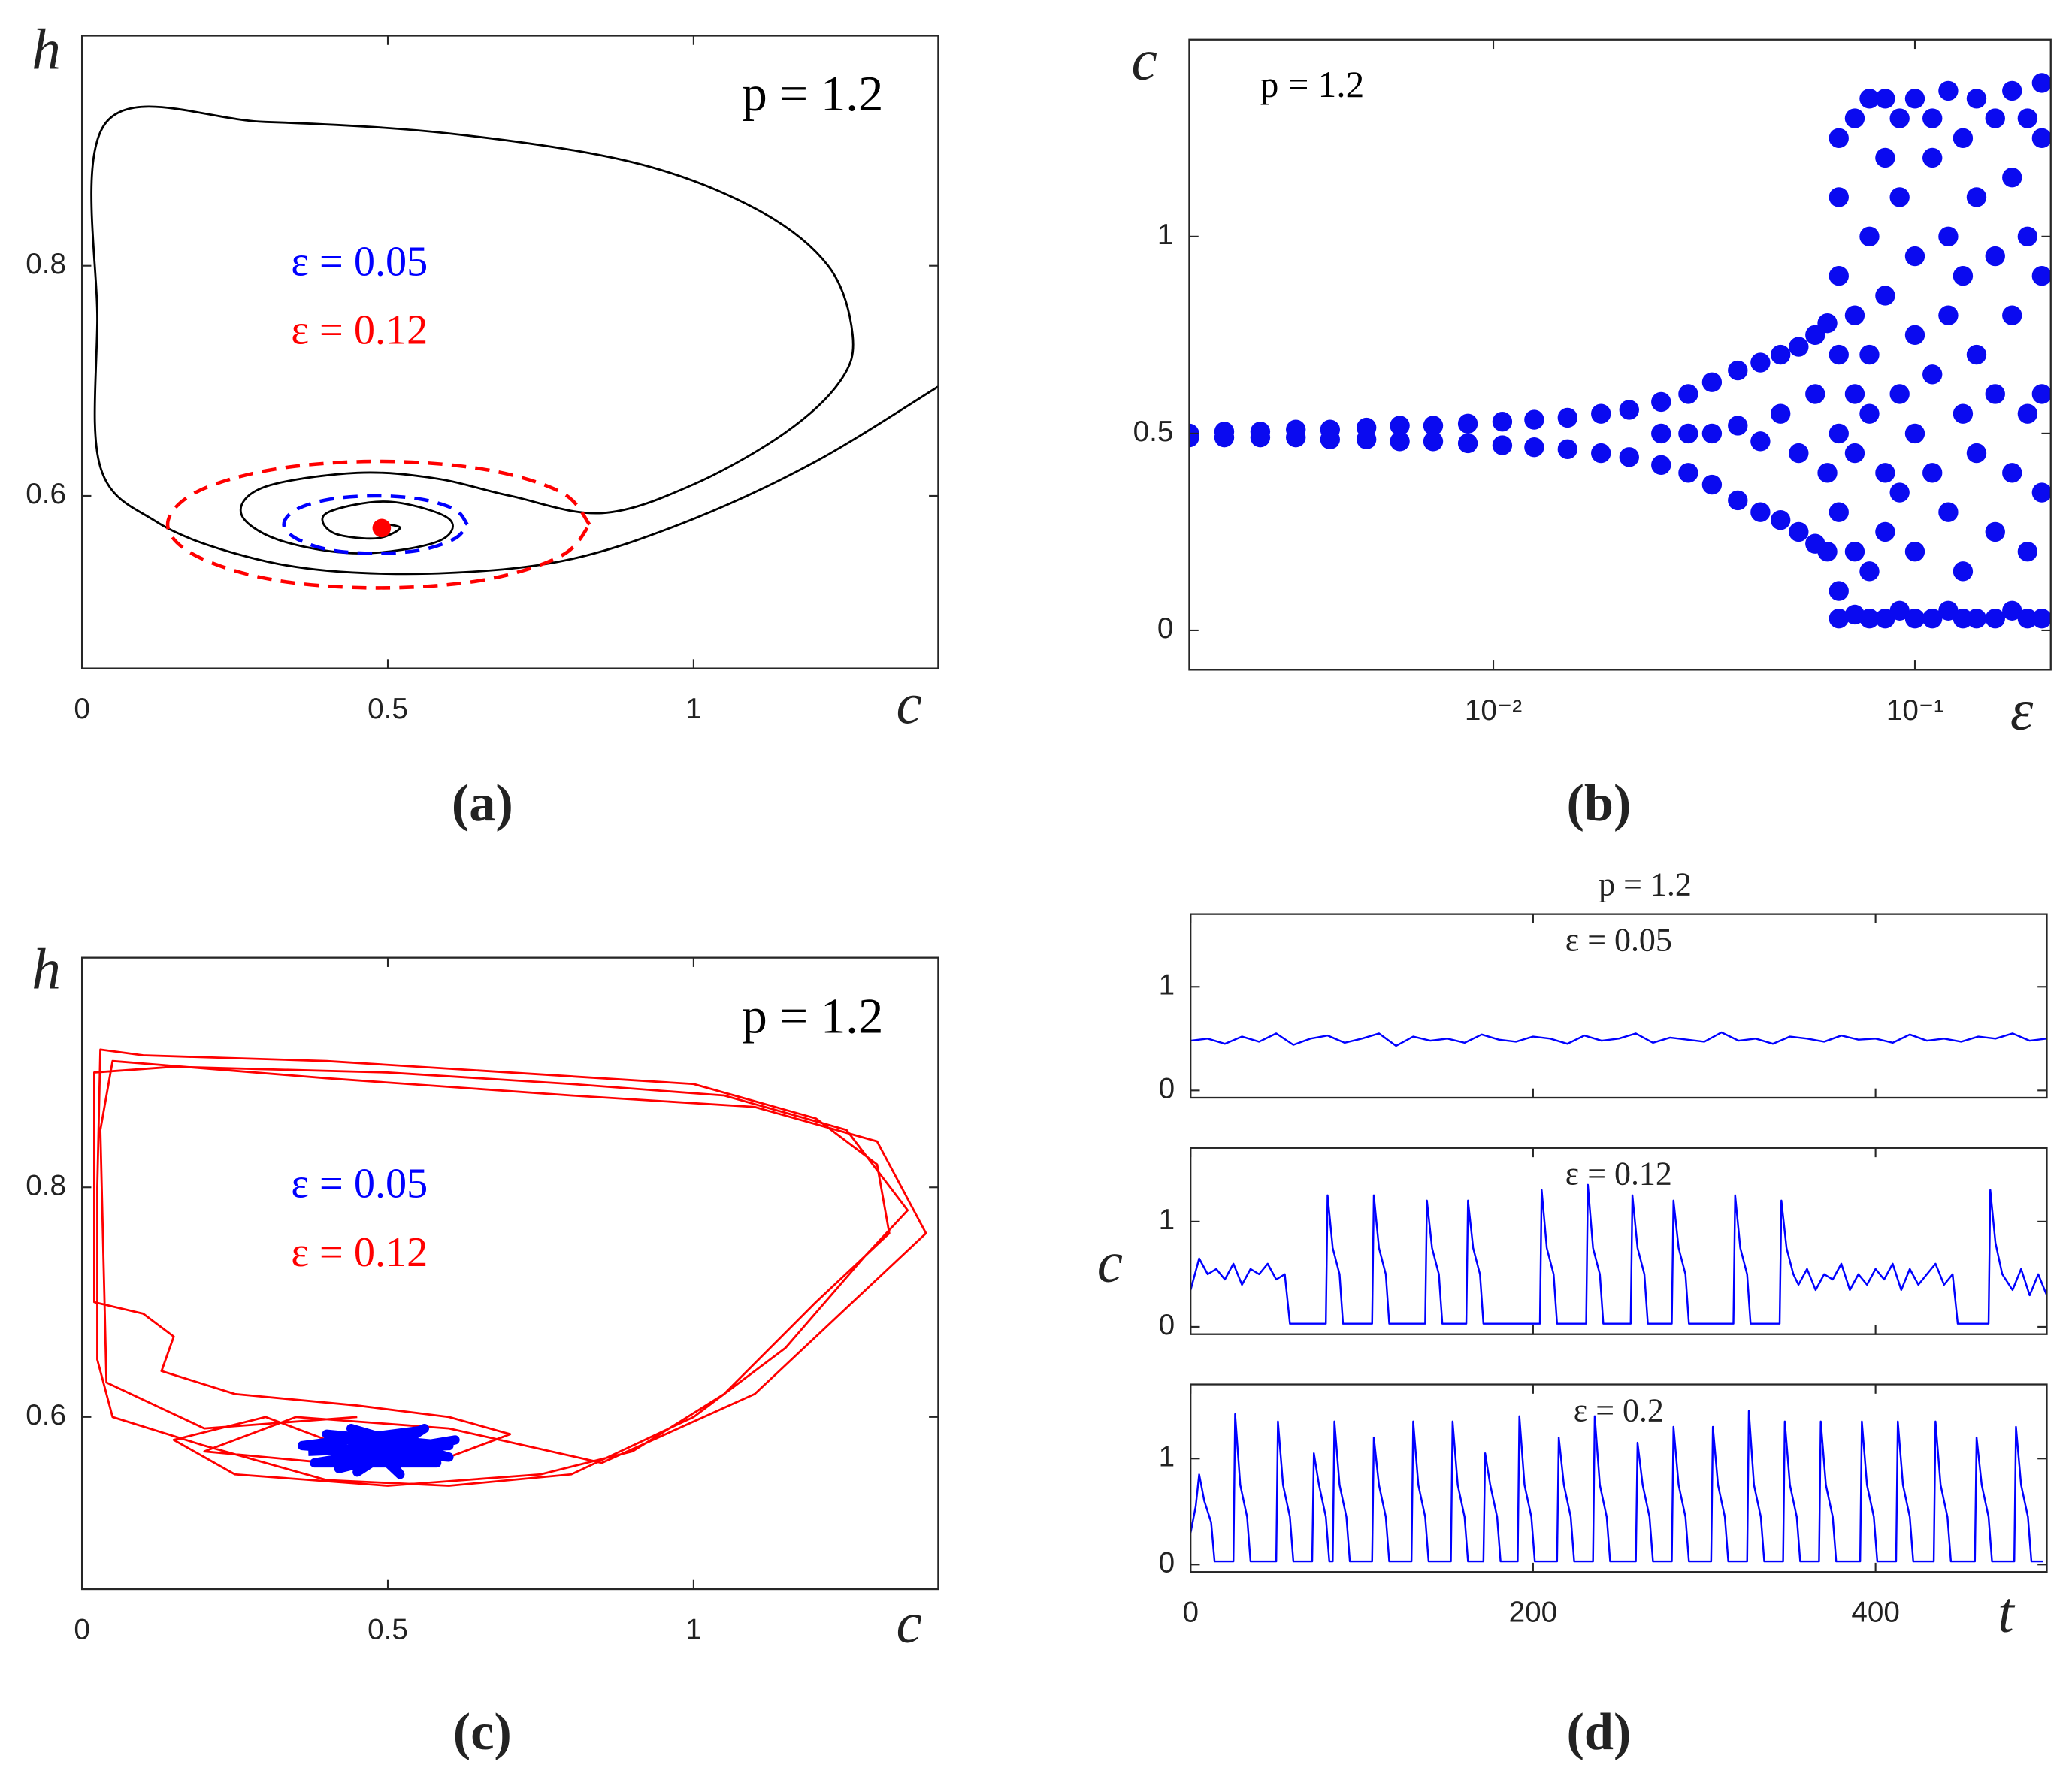  What do you see at coordinates (359, 330) in the screenshot?
I see `annotation: ε = 0.12` at bounding box center [359, 330].